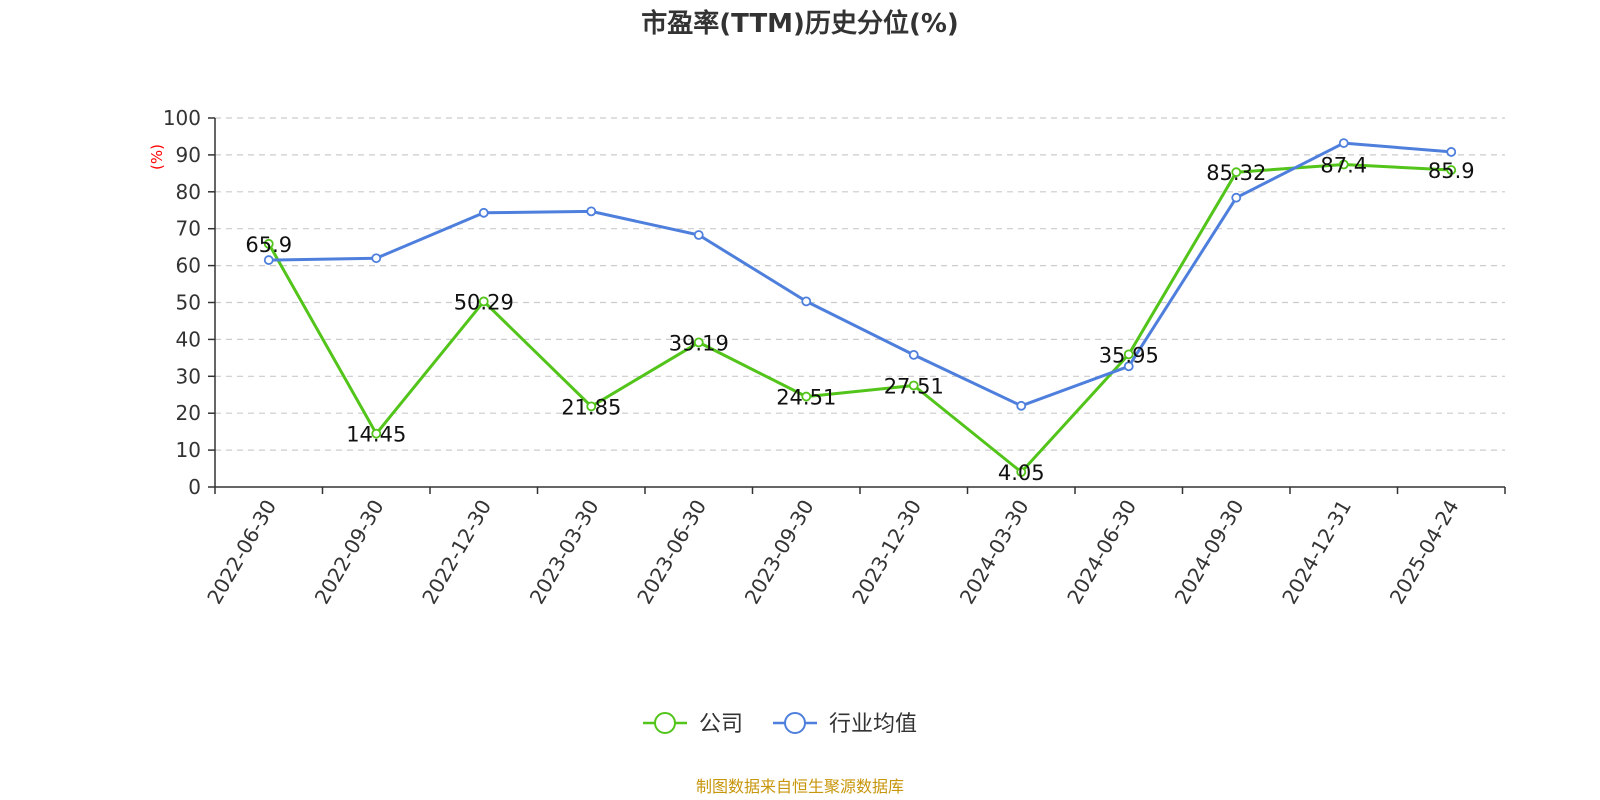 This screenshot has height=800, width=1600. I want to click on x-tick-label: 2024-06-30, so click(1101, 552).